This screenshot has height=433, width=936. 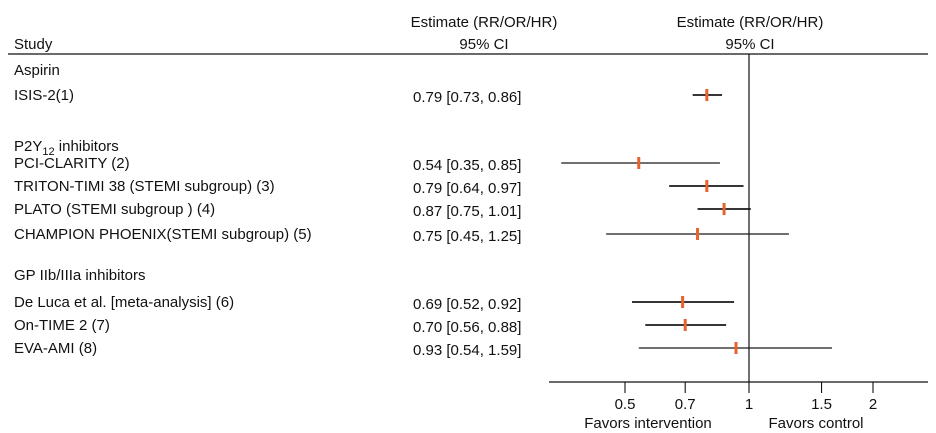 I want to click on estimate-ci-text: 0.79 [0.64, 0.97], so click(x=467, y=188).